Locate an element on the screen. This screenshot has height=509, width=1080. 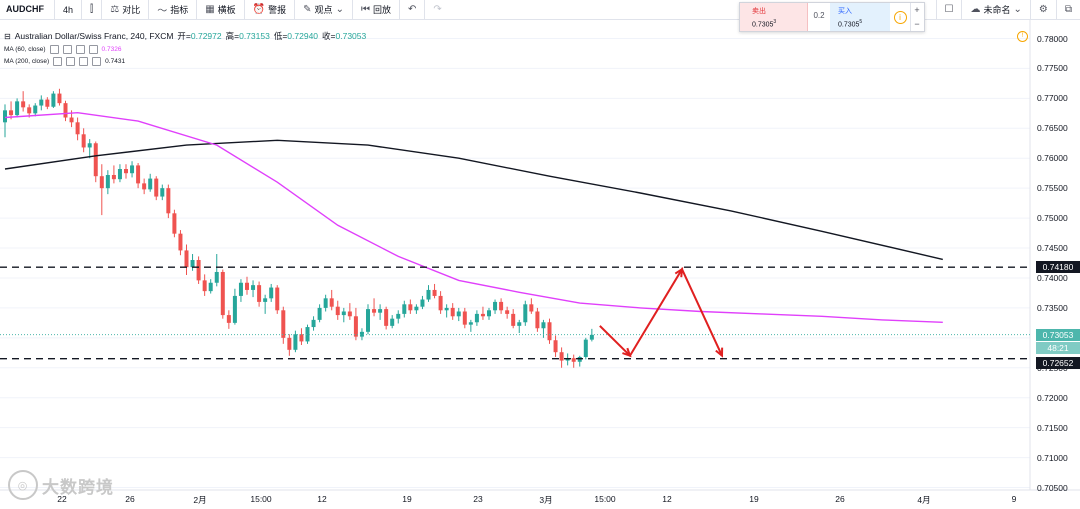
close-label: 收= is located at coordinates (329, 36).